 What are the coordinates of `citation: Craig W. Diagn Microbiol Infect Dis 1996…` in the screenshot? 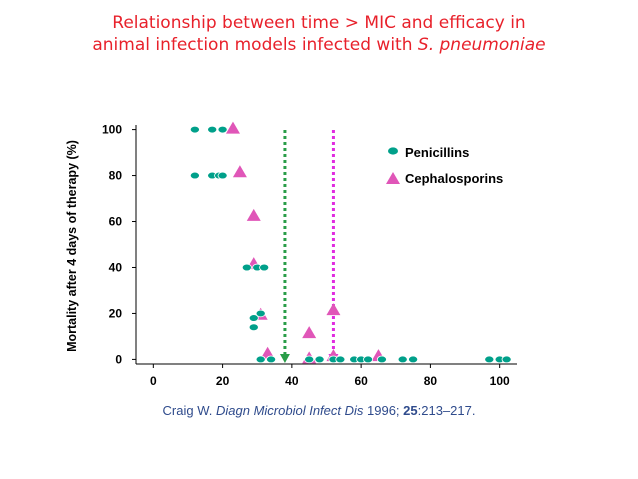 It's located at (319, 410).